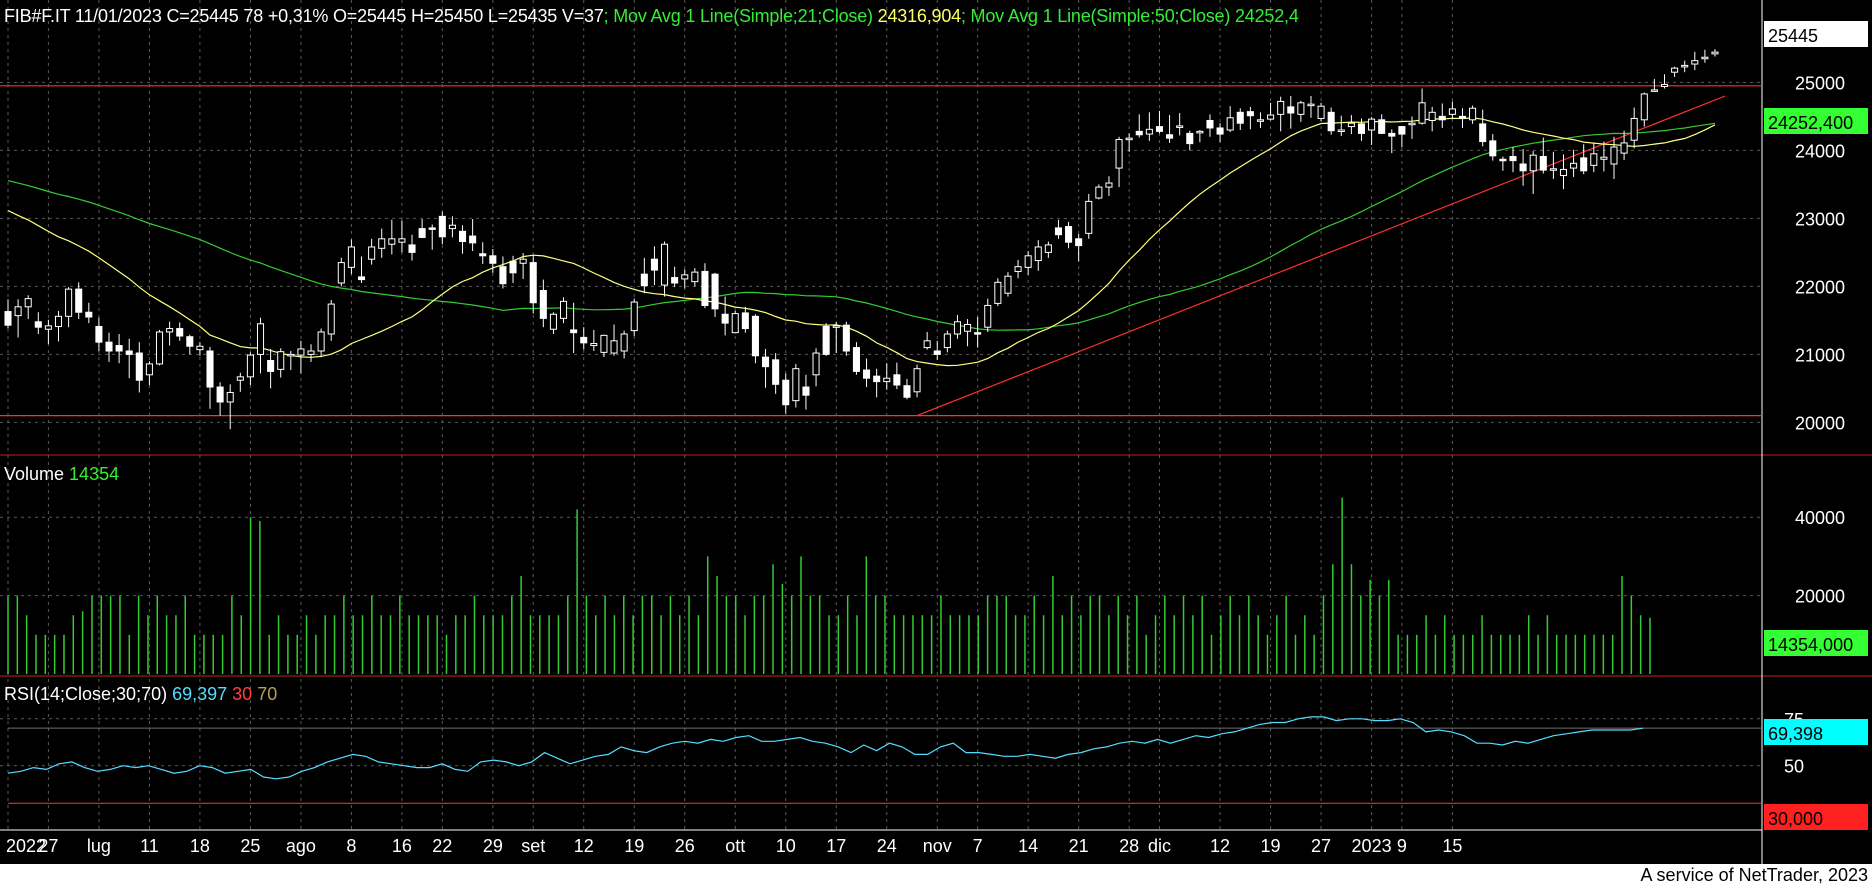 Image resolution: width=1872 pixels, height=888 pixels. I want to click on price-tick-label: 24000, so click(1820, 151).